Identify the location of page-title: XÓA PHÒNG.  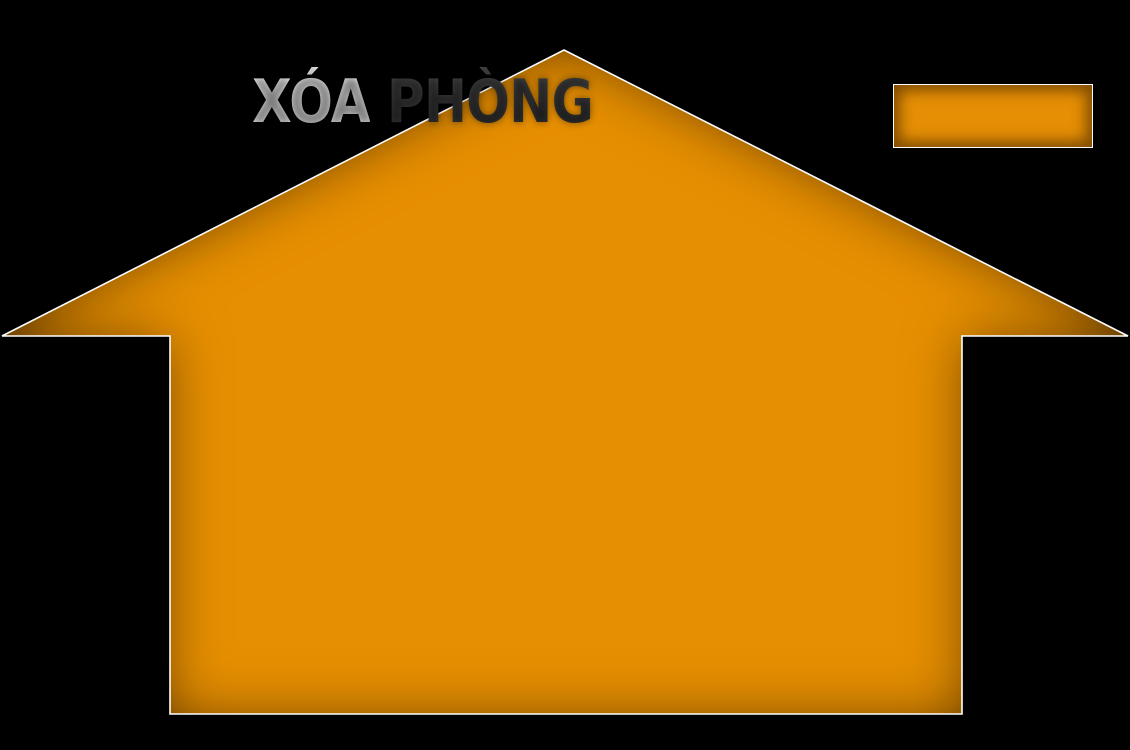
(423, 102).